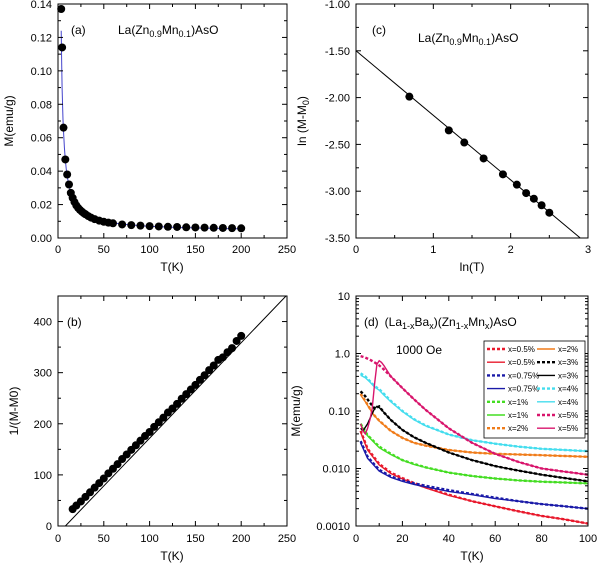 The image size is (599, 565). I want to click on panel-b-xtick-labels: 0 50 100 150 200 250, so click(175, 539).